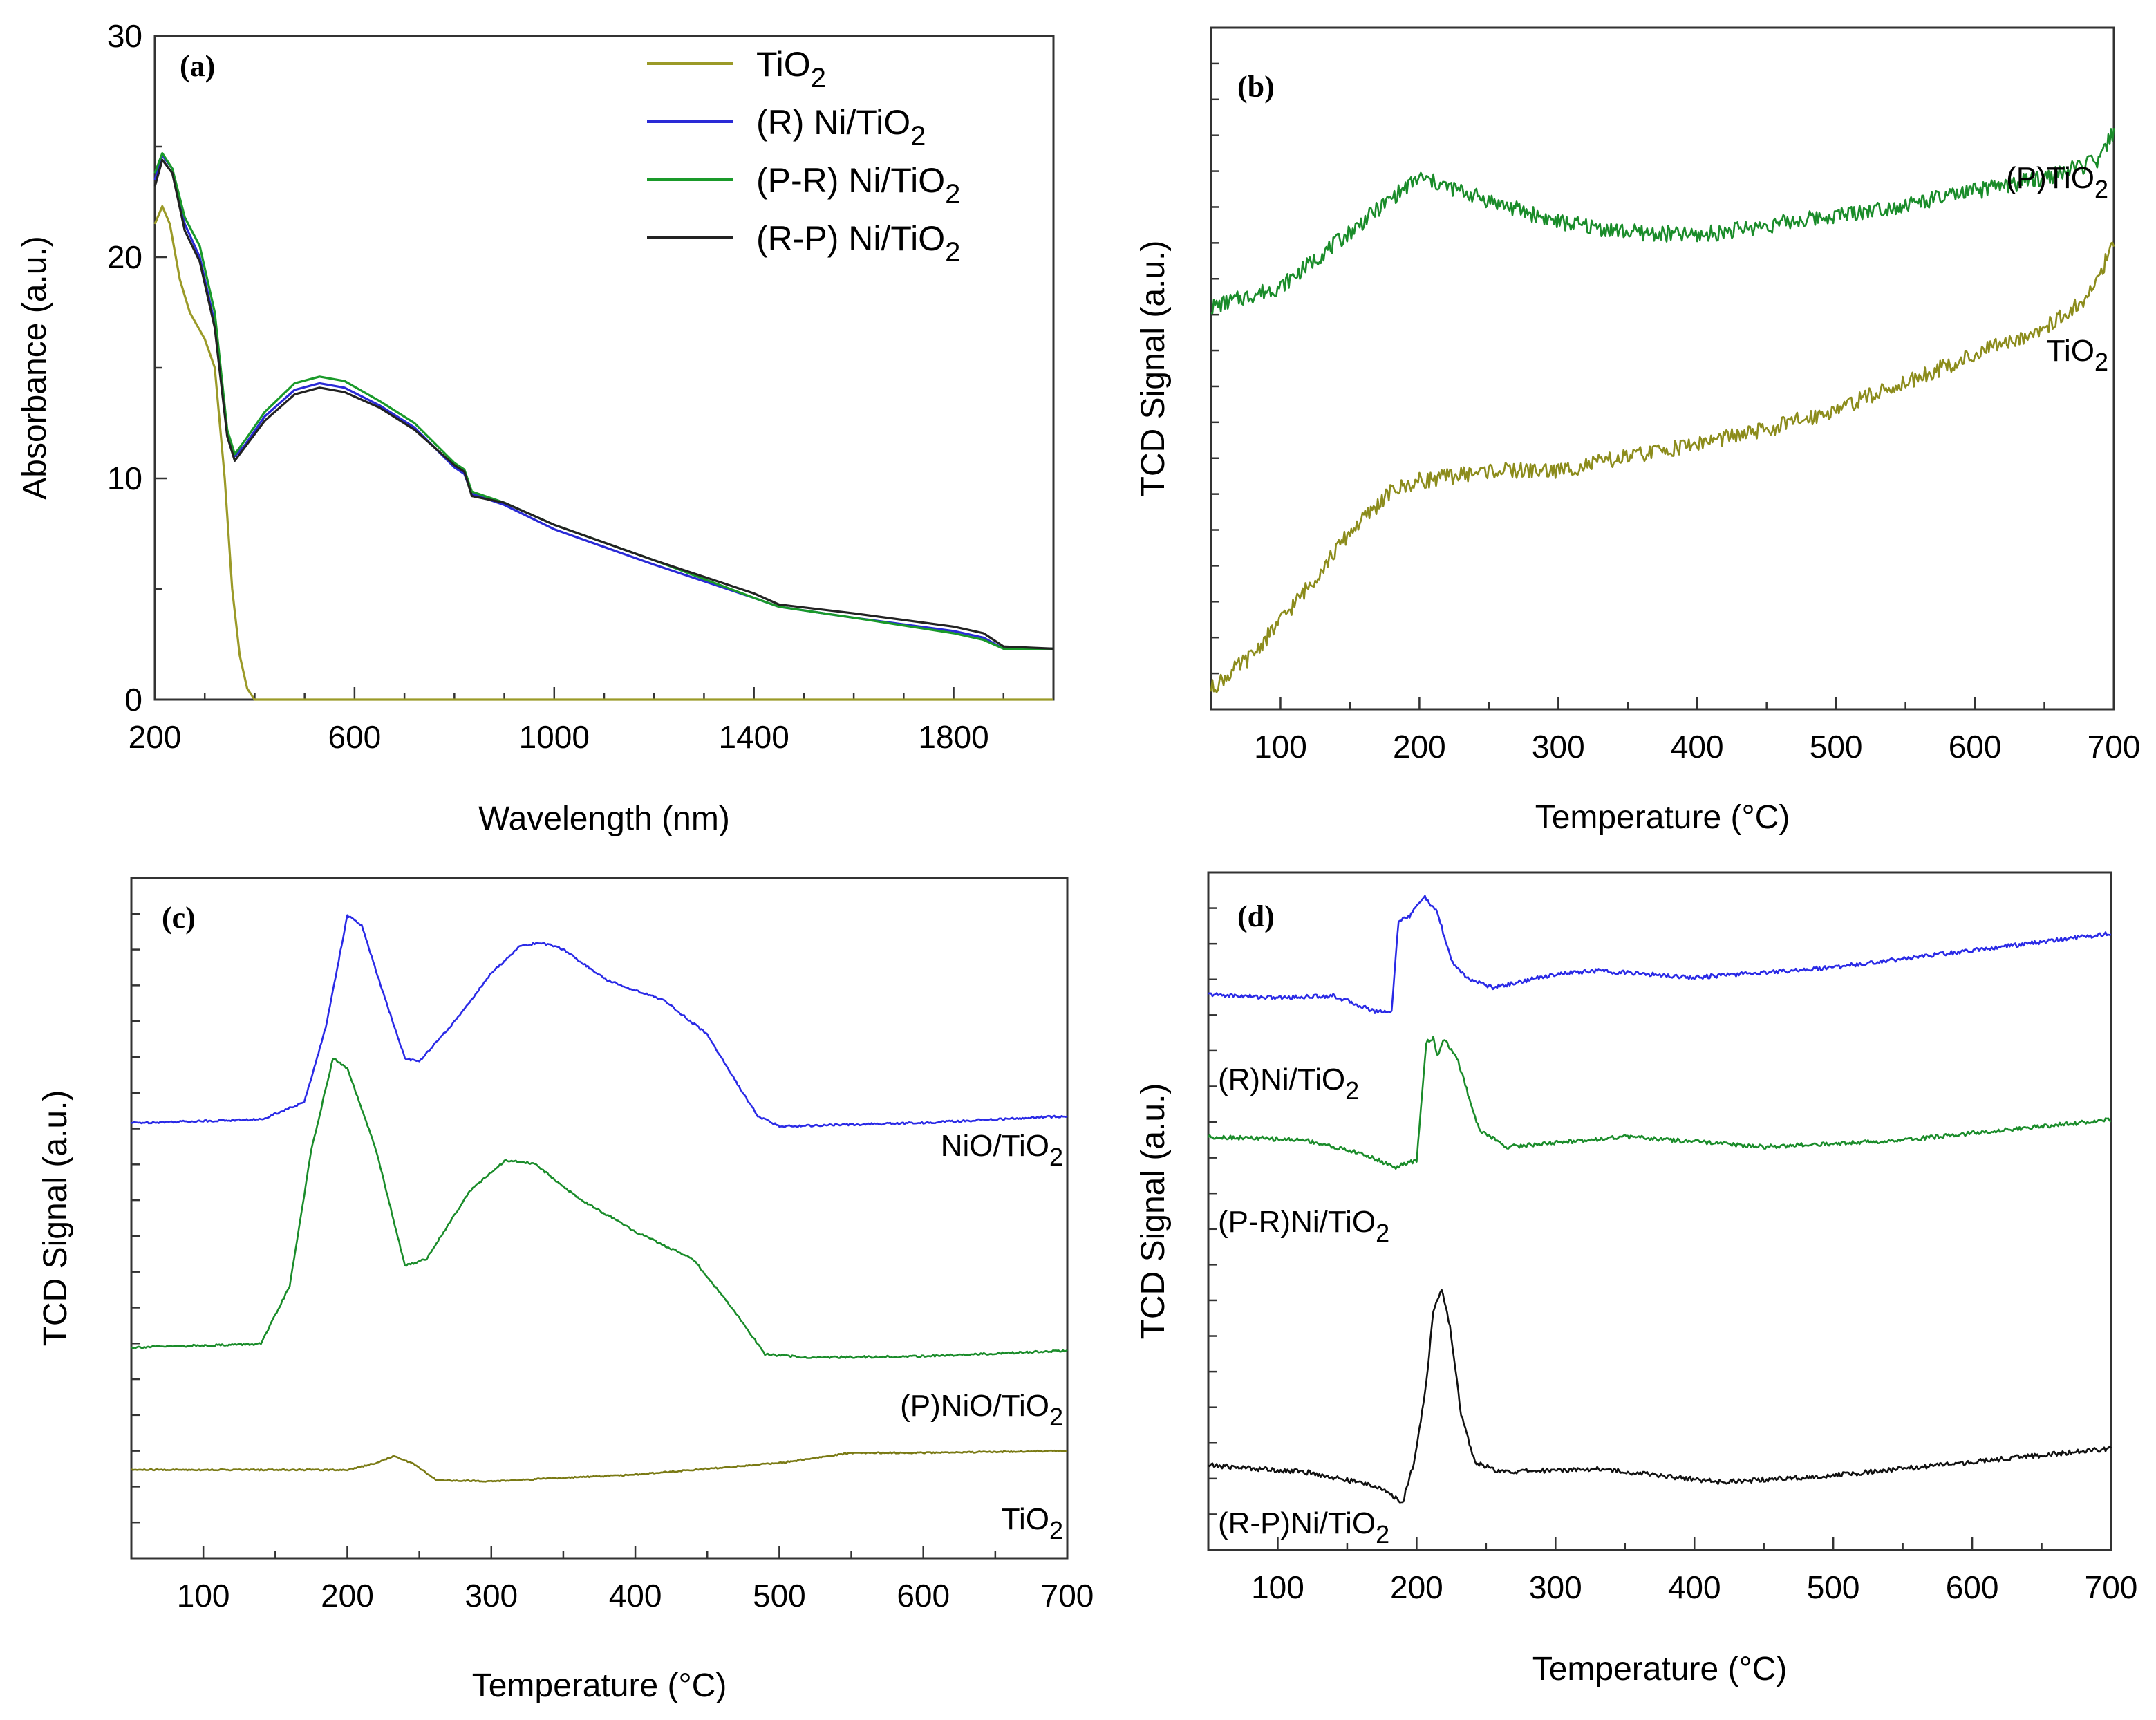 The image size is (2156, 1720). I want to click on panel-a-xlabel: Wavelength (nm), so click(604, 819).